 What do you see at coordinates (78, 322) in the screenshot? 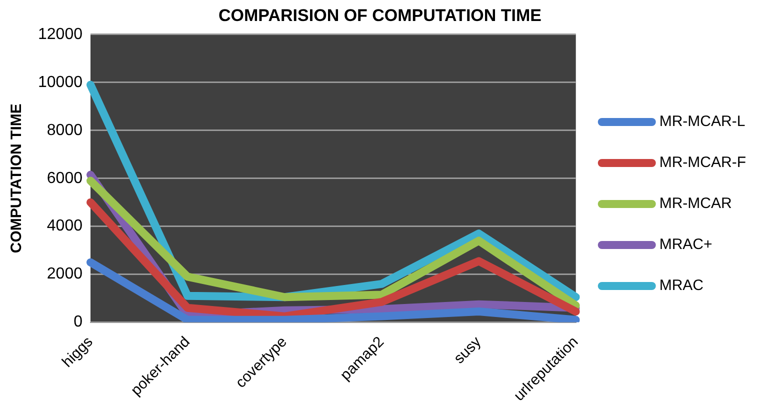
I see `y-tick-label: 0` at bounding box center [78, 322].